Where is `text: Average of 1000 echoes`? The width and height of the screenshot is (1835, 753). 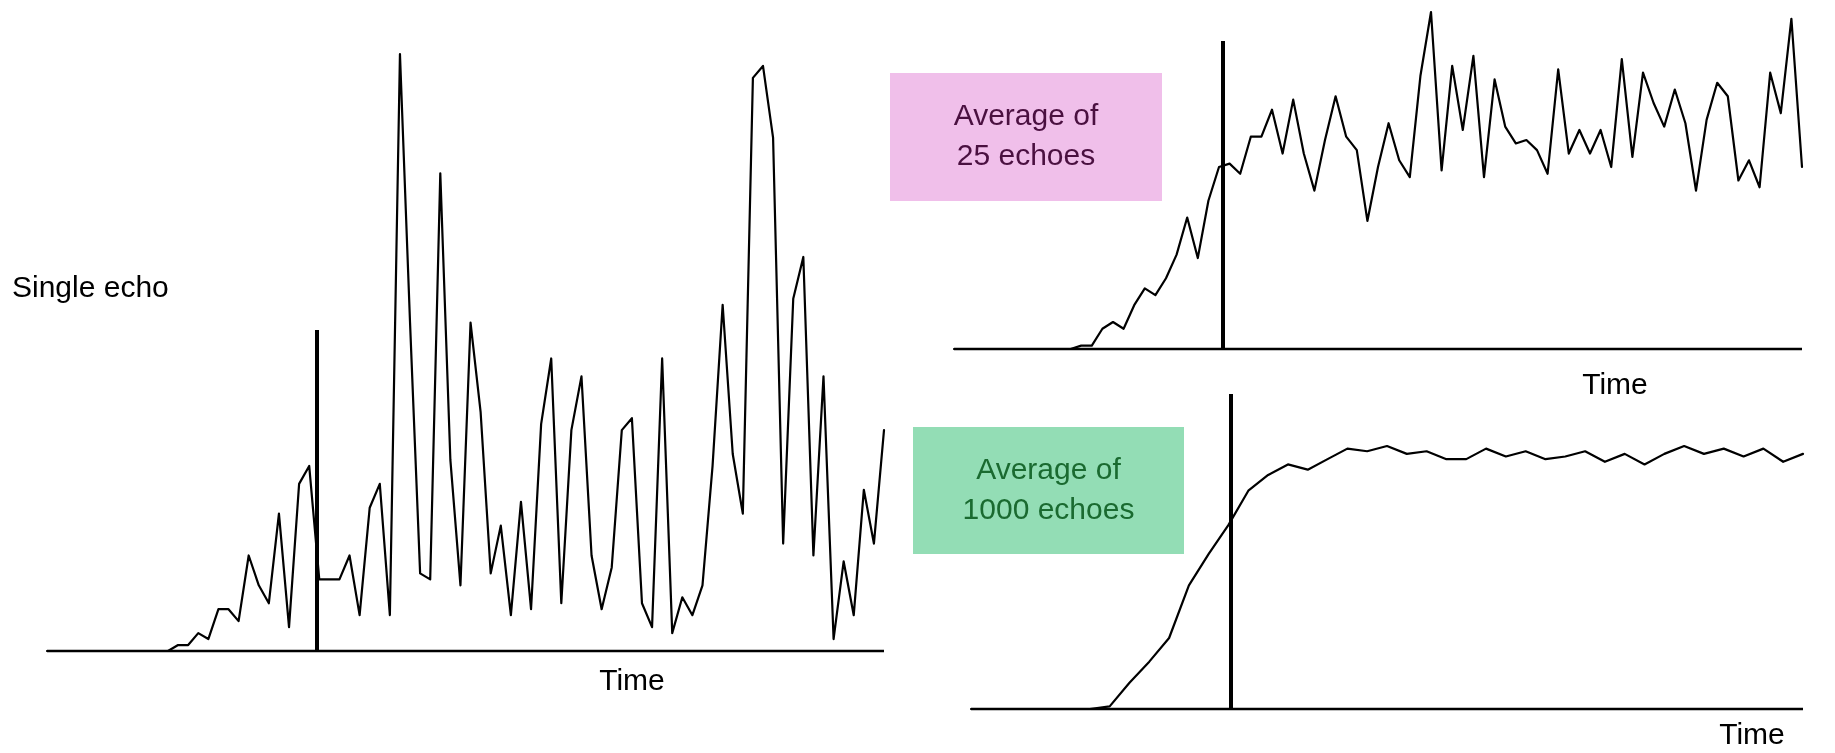 text: Average of 1000 echoes is located at coordinates (1048, 488).